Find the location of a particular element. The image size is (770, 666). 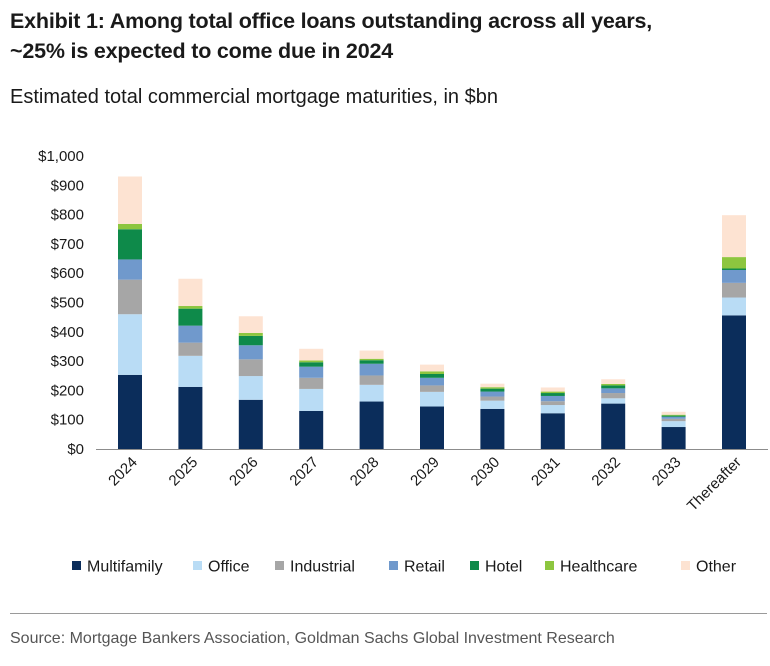

y-tick-label: $700 is located at coordinates (67, 244).